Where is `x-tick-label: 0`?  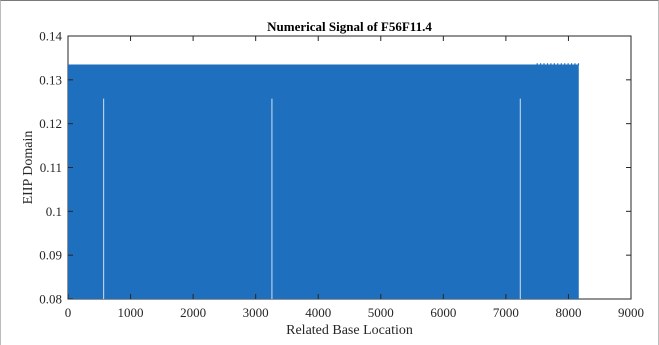 x-tick-label: 0 is located at coordinates (68, 312).